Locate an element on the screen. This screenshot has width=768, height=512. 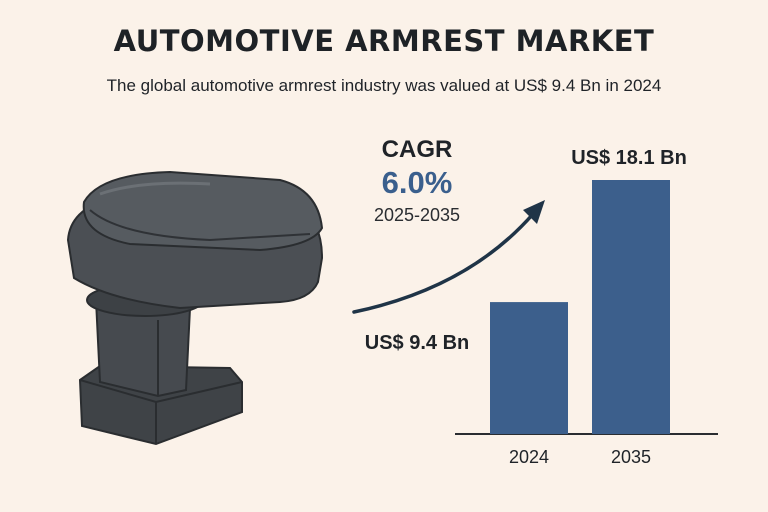
x-tick-label-2024: 2024 is located at coordinates (529, 457).